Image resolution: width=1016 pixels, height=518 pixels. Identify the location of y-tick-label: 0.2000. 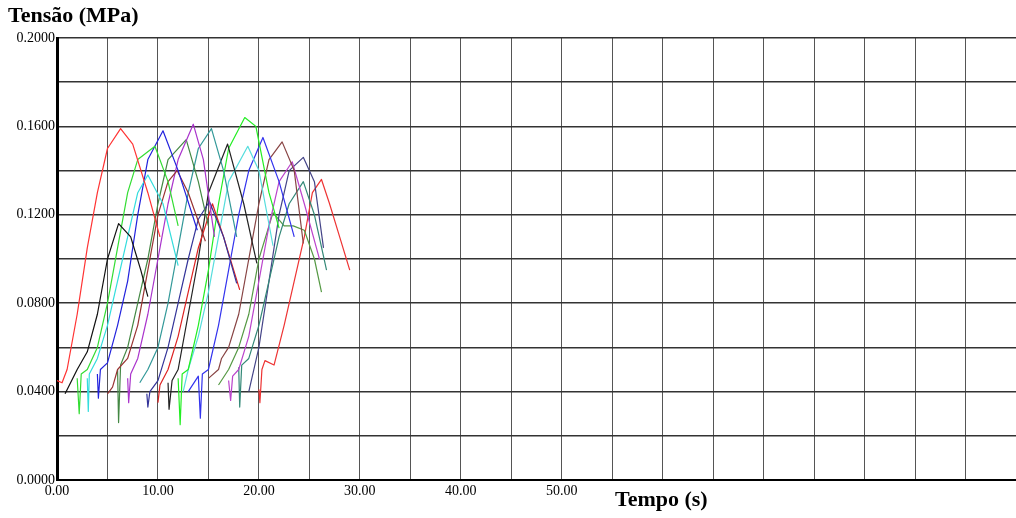
(35, 37).